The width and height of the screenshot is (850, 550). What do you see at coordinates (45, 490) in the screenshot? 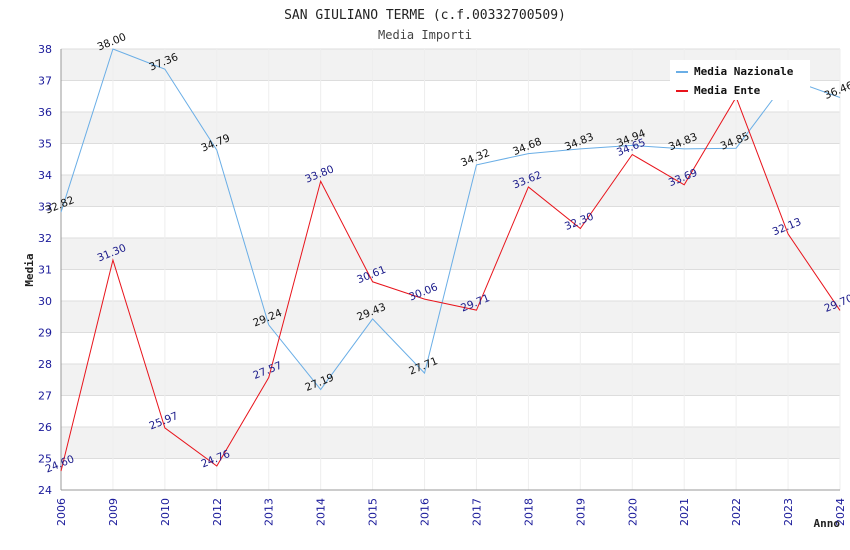
I see `y-tick-label: 24` at bounding box center [45, 490].